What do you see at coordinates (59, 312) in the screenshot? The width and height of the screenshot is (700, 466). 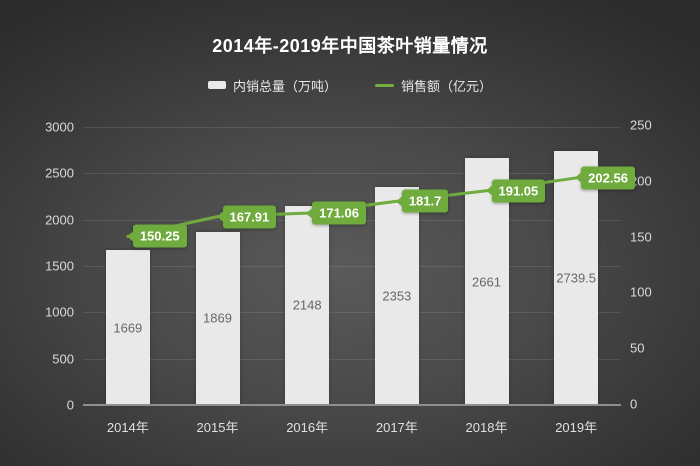 I see `y-axis-left-tick-label: 1000` at bounding box center [59, 312].